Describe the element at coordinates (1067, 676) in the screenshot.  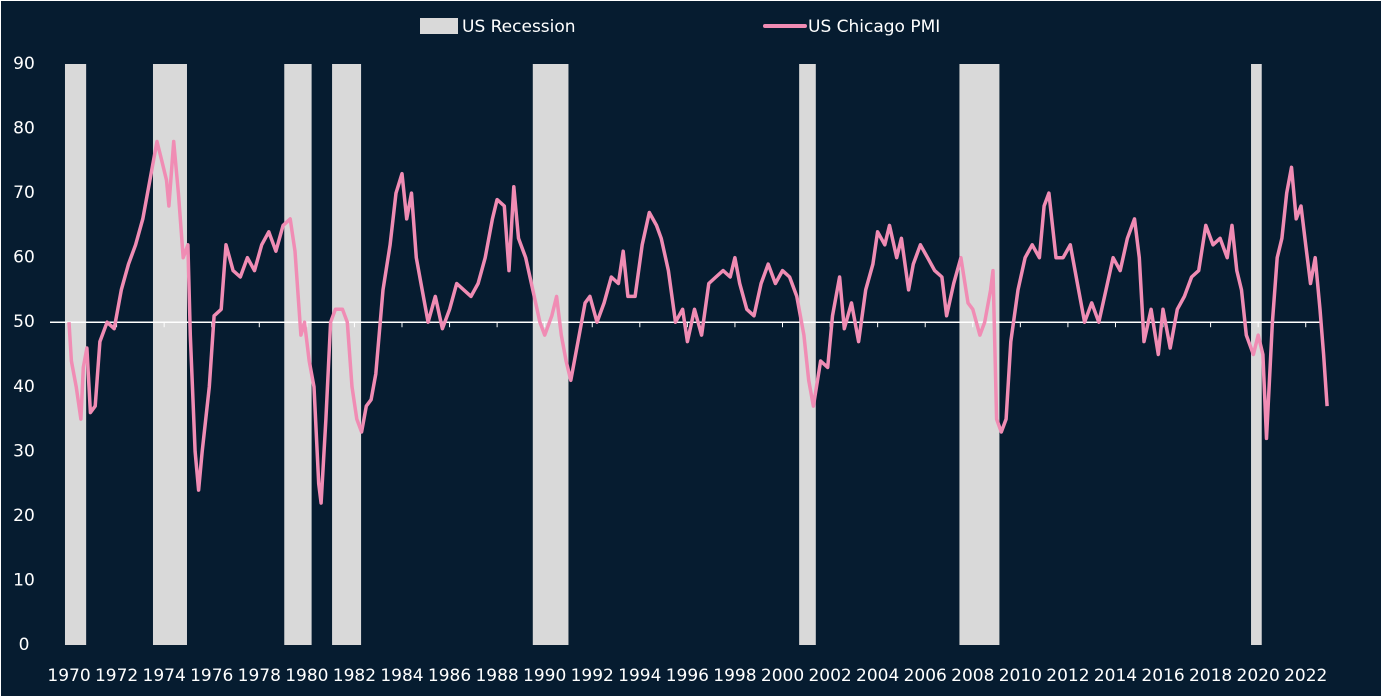
I see `x-tick-label: 2012` at that location.